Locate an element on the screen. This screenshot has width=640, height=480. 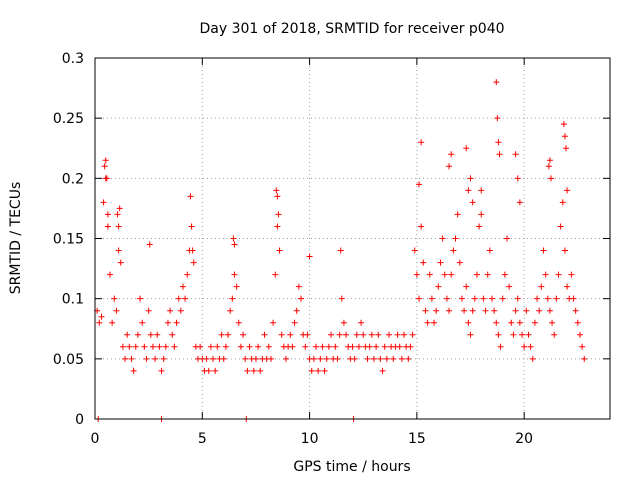
x-tick-label: 0 is located at coordinates (95, 439).